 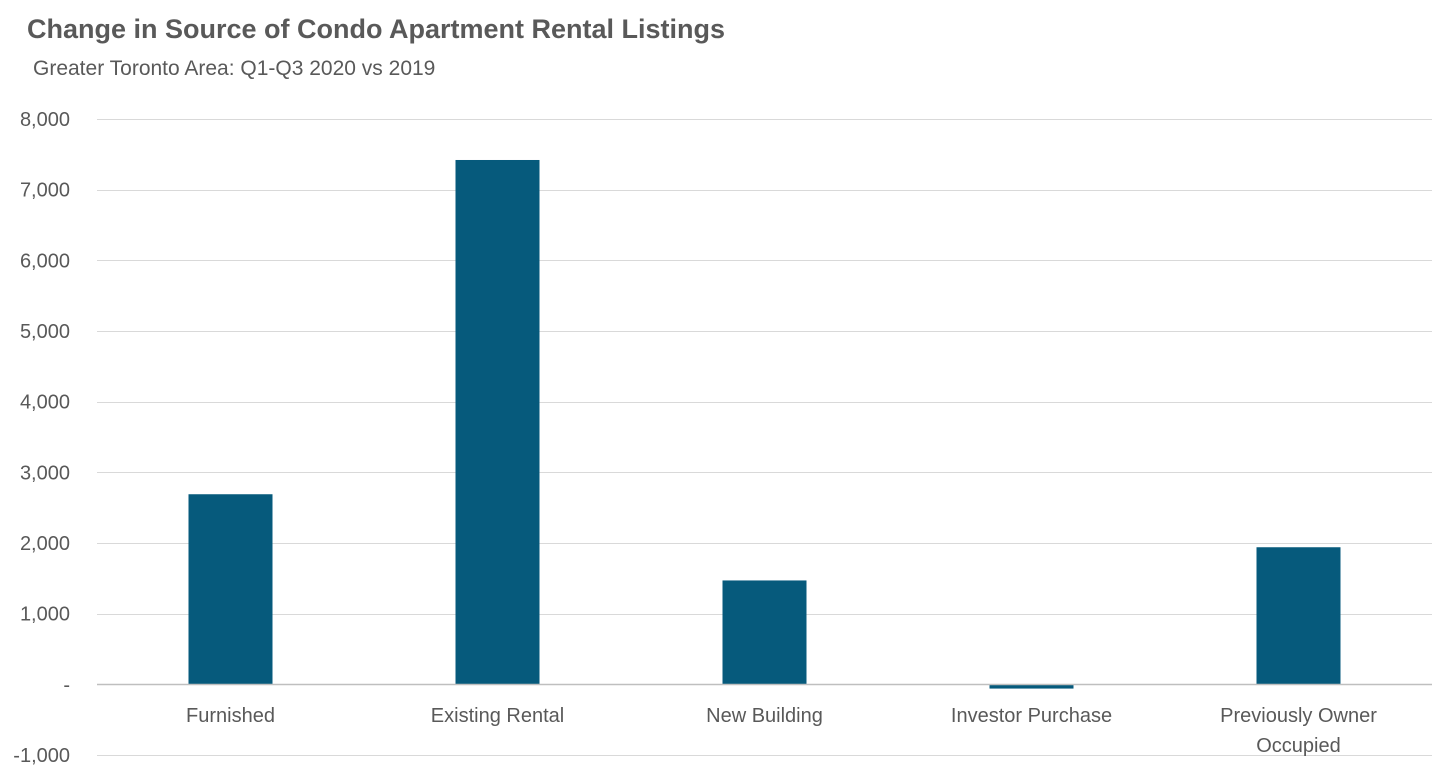 I want to click on x-category-label-line: Occupied, so click(x=1298, y=746).